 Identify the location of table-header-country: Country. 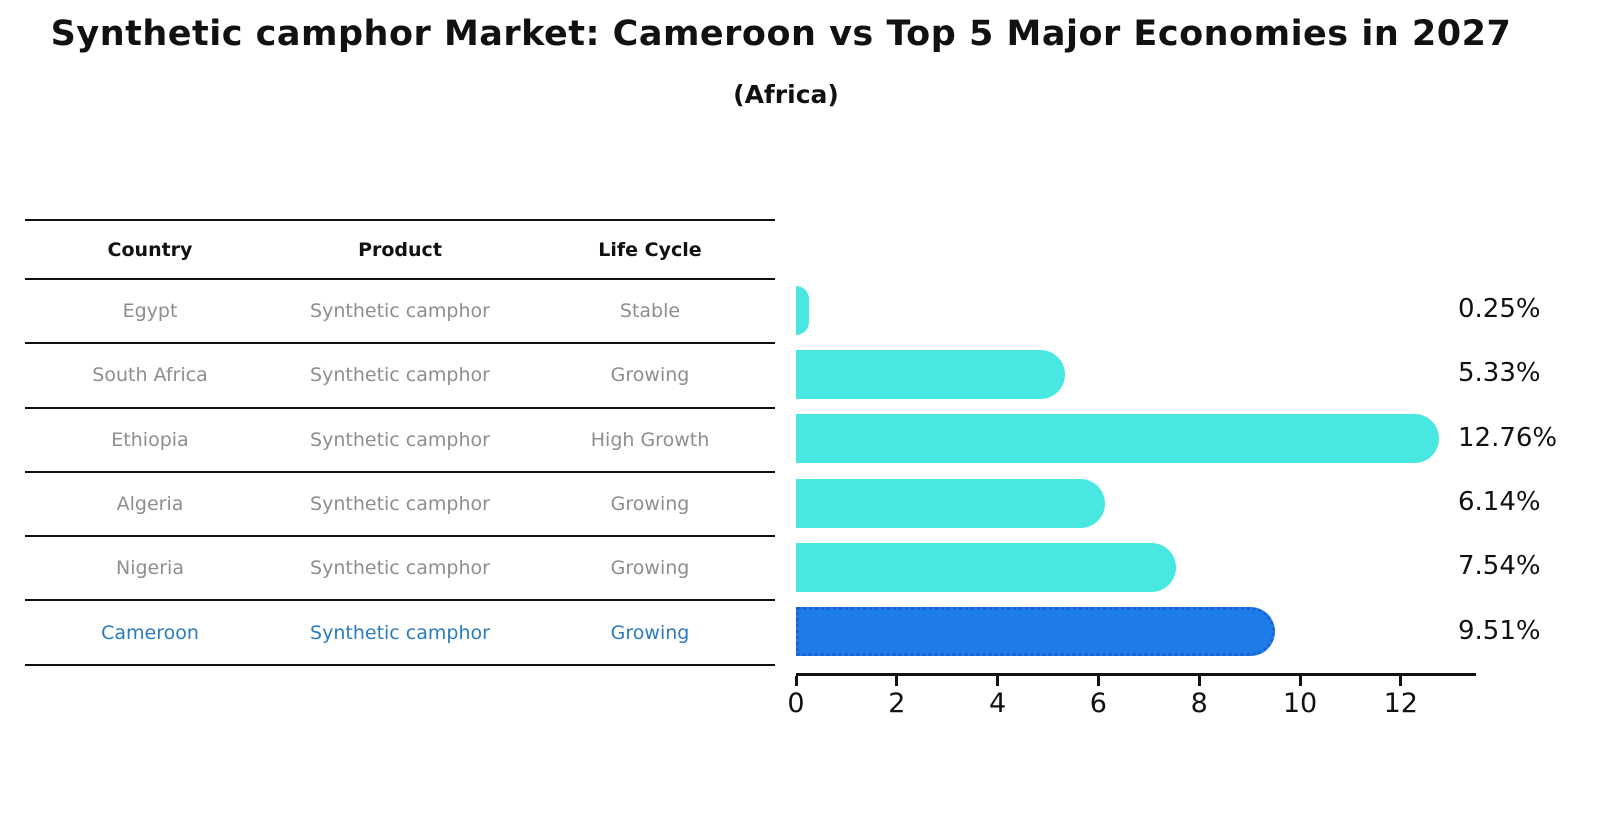
(150, 249).